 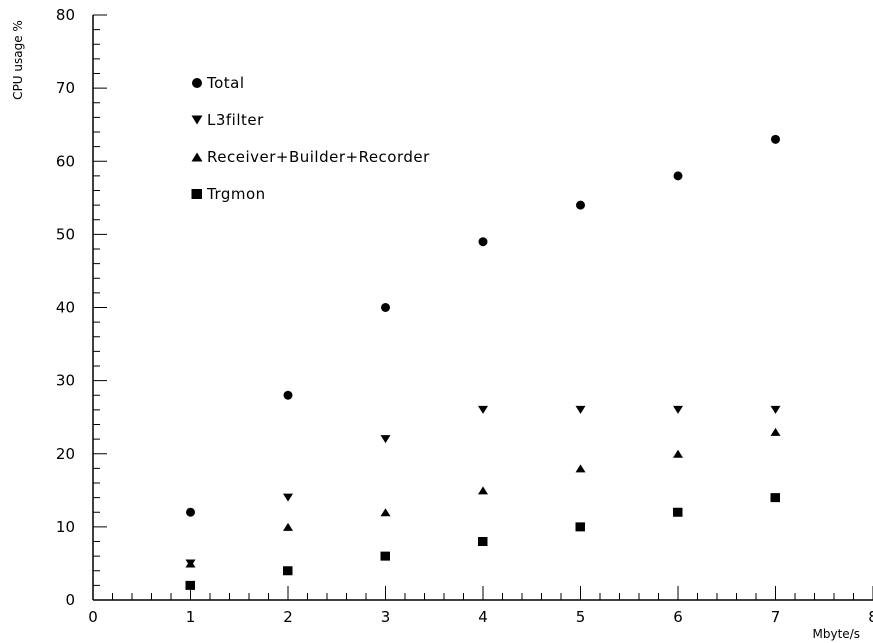 I want to click on x-tick-label: 3, so click(x=386, y=617).